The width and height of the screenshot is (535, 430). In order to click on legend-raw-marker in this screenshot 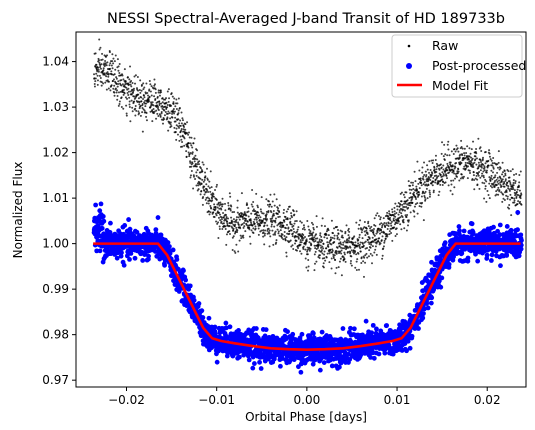, I will do `click(409, 46)`.